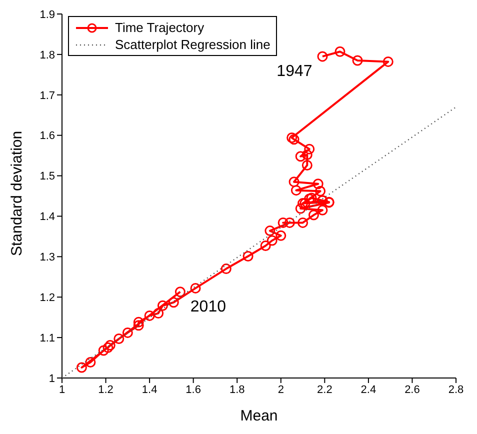 Image resolution: width=477 pixels, height=434 pixels. What do you see at coordinates (324, 390) in the screenshot?
I see `x-tick-label: 2.2` at bounding box center [324, 390].